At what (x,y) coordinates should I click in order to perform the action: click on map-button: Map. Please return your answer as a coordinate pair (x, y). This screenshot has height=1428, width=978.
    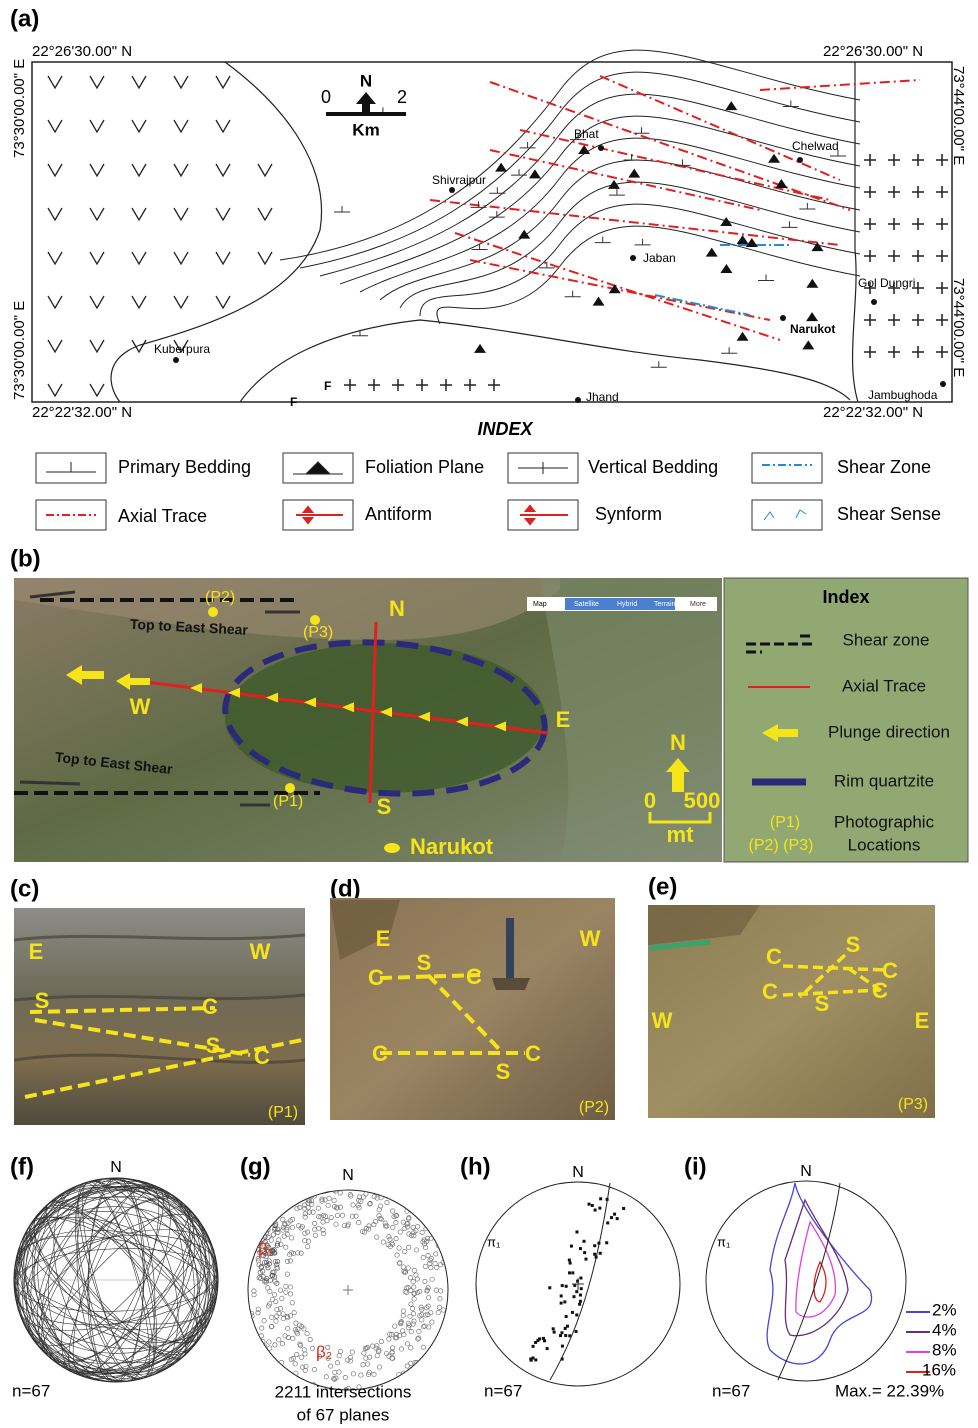
    Looking at the image, I should click on (540, 604).